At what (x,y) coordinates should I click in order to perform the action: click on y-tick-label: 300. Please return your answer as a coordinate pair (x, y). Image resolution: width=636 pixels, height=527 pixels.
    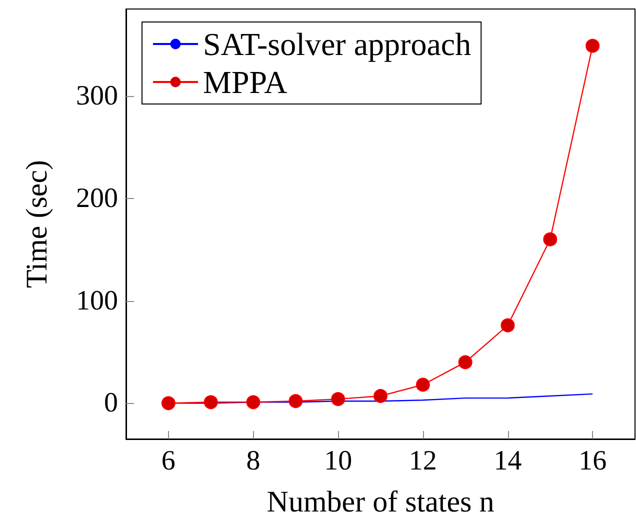
    Looking at the image, I should click on (97, 96).